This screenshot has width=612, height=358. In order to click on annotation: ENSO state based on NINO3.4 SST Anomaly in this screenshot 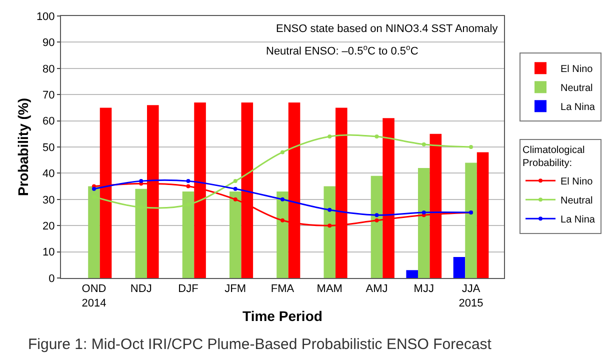, I will do `click(387, 29)`.